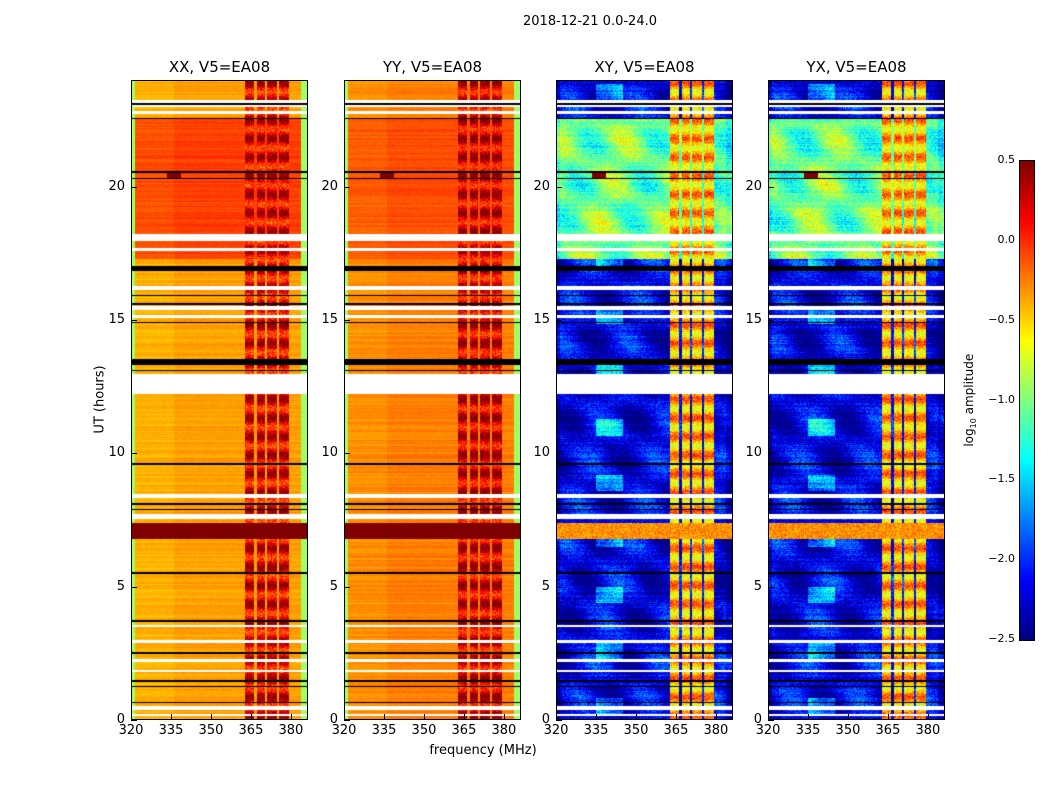  What do you see at coordinates (636, 730) in the screenshot?
I see `x-tick-label: 350` at bounding box center [636, 730].